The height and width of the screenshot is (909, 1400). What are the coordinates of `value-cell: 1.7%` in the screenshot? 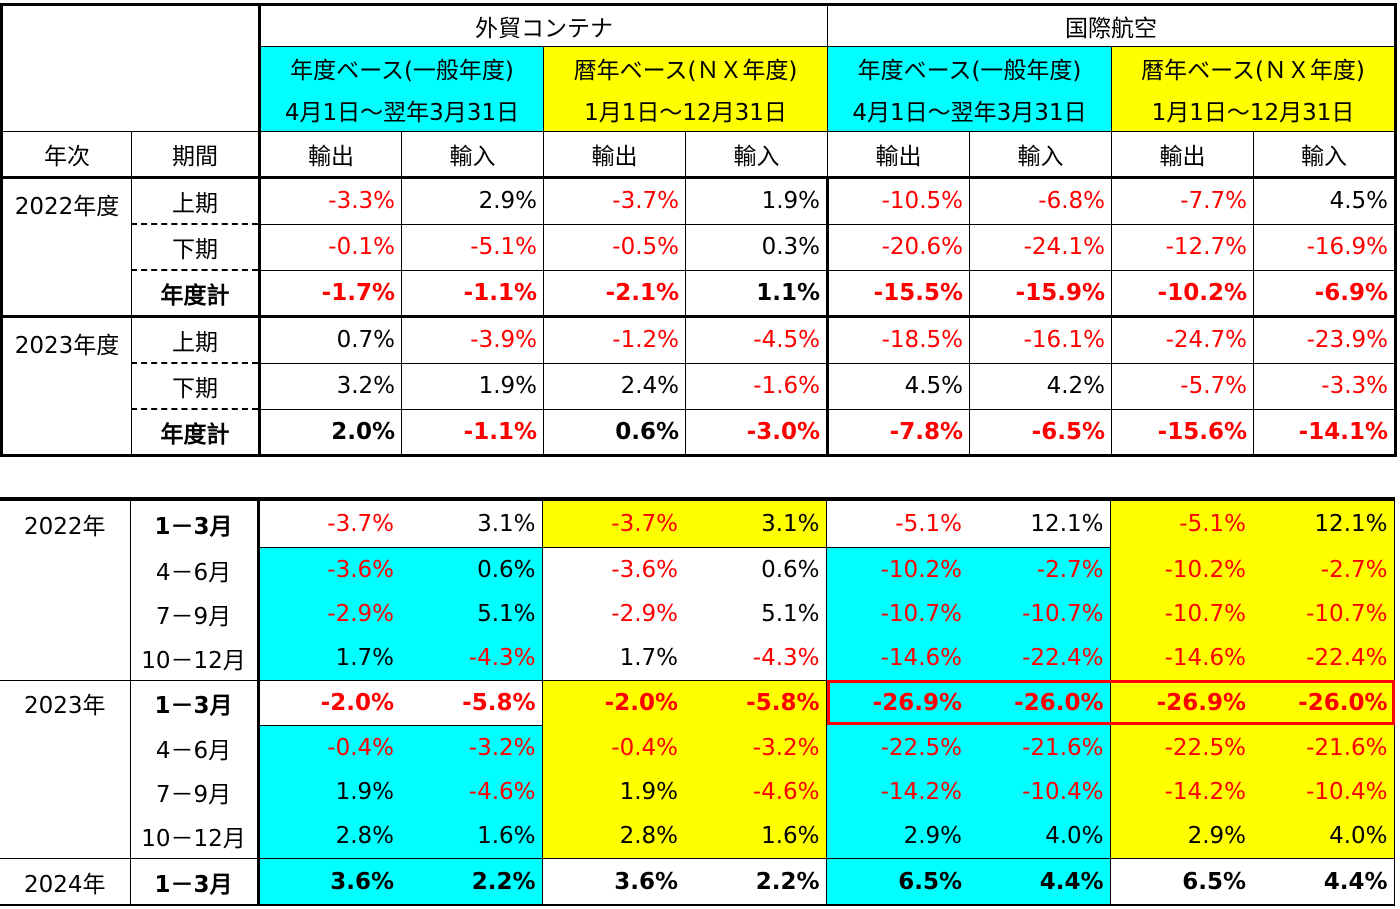 It's located at (648, 658).